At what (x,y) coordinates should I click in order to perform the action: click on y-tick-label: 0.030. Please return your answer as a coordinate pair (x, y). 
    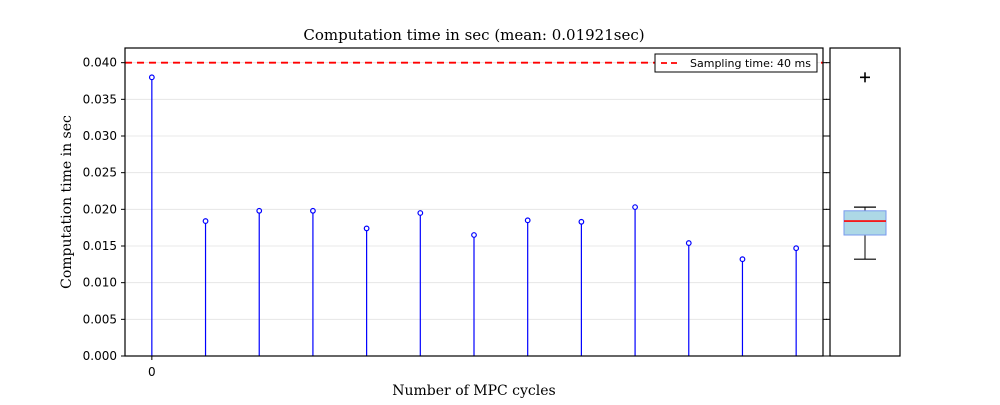
    Looking at the image, I should click on (100, 136).